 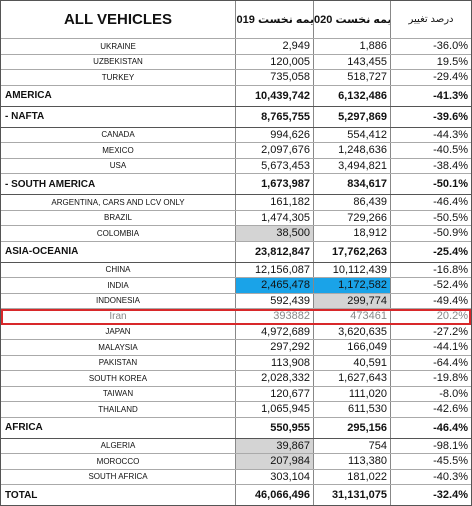 What do you see at coordinates (450, 362) in the screenshot?
I see `percent-change: -64.4%` at bounding box center [450, 362].